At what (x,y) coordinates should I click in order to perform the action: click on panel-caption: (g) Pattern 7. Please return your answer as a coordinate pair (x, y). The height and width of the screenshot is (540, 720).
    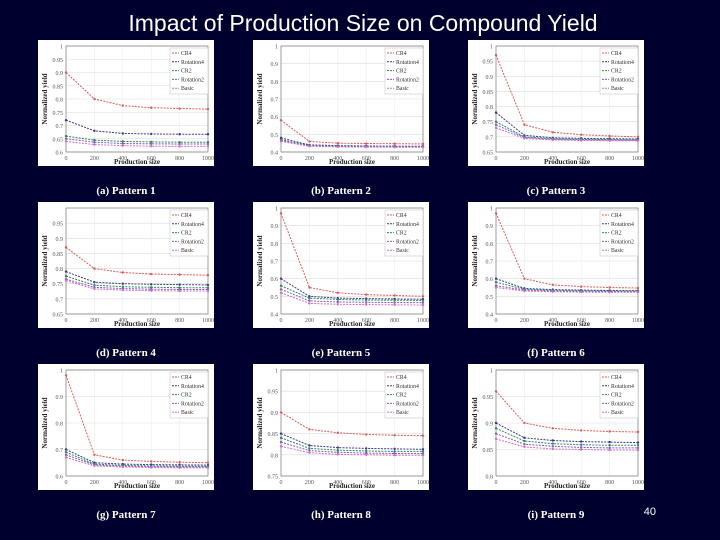
    Looking at the image, I should click on (126, 515).